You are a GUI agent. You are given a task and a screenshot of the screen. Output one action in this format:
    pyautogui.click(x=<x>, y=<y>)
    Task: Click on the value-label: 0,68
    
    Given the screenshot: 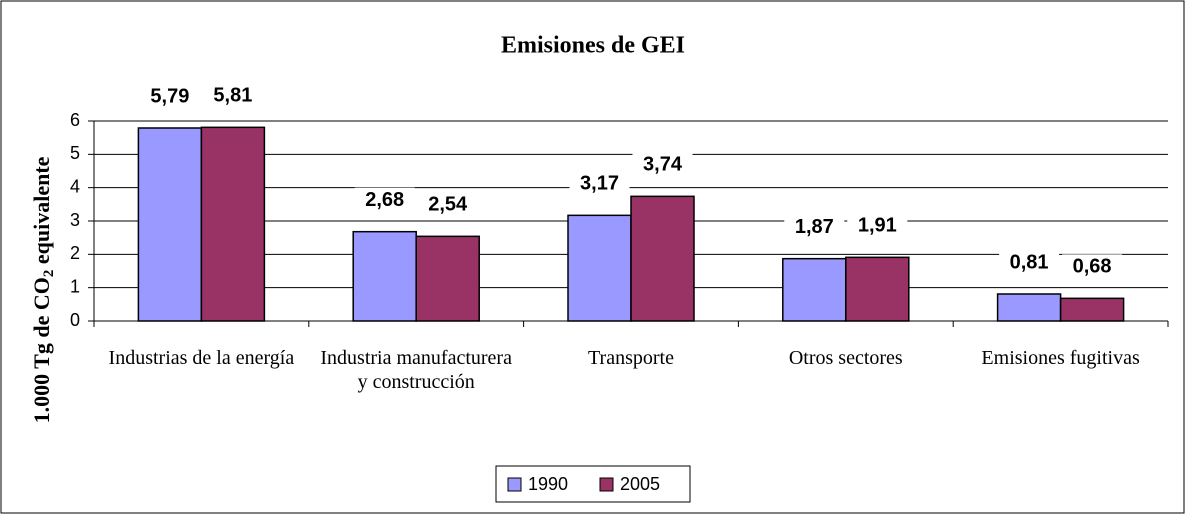 What is the action you would take?
    pyautogui.click(x=1092, y=267)
    